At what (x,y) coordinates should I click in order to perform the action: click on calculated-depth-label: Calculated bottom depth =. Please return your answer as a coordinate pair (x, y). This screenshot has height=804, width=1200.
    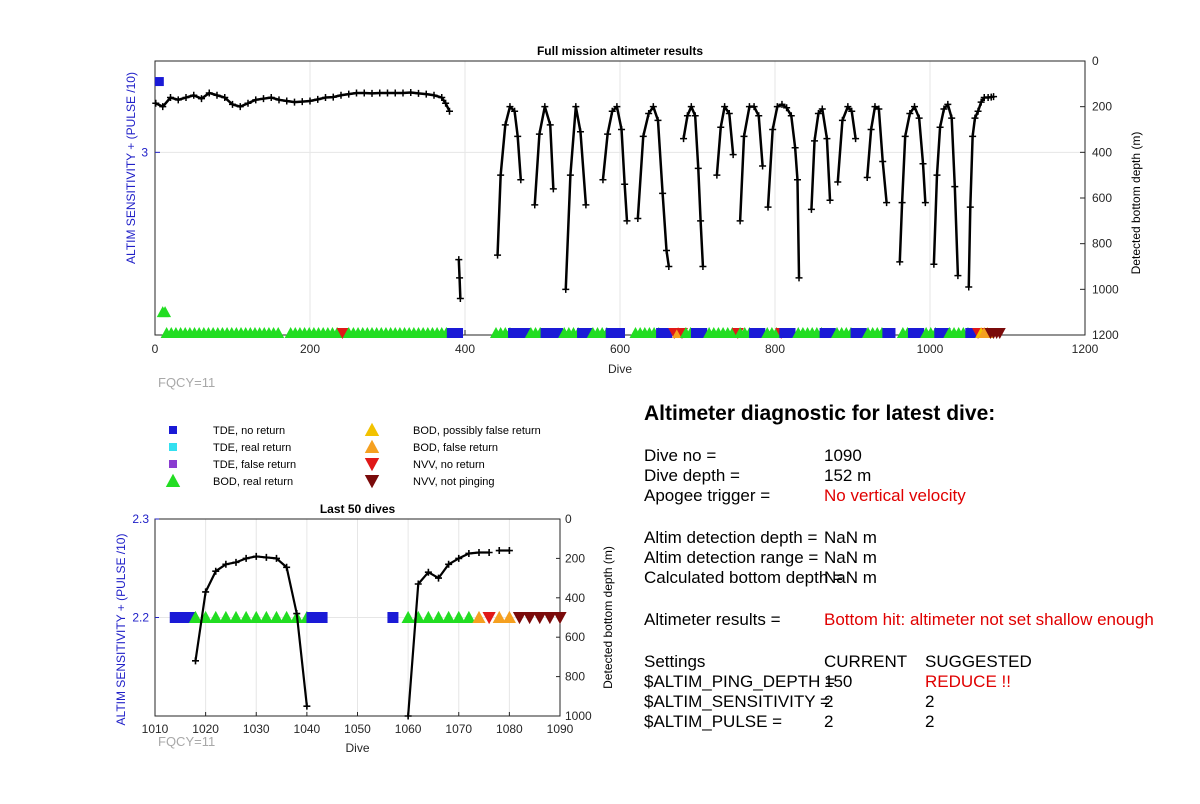
    Looking at the image, I should click on (743, 577).